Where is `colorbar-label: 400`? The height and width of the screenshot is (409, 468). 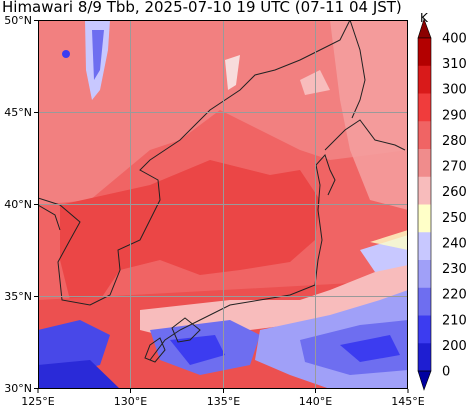
colorbar-label: 400 is located at coordinates (454, 39).